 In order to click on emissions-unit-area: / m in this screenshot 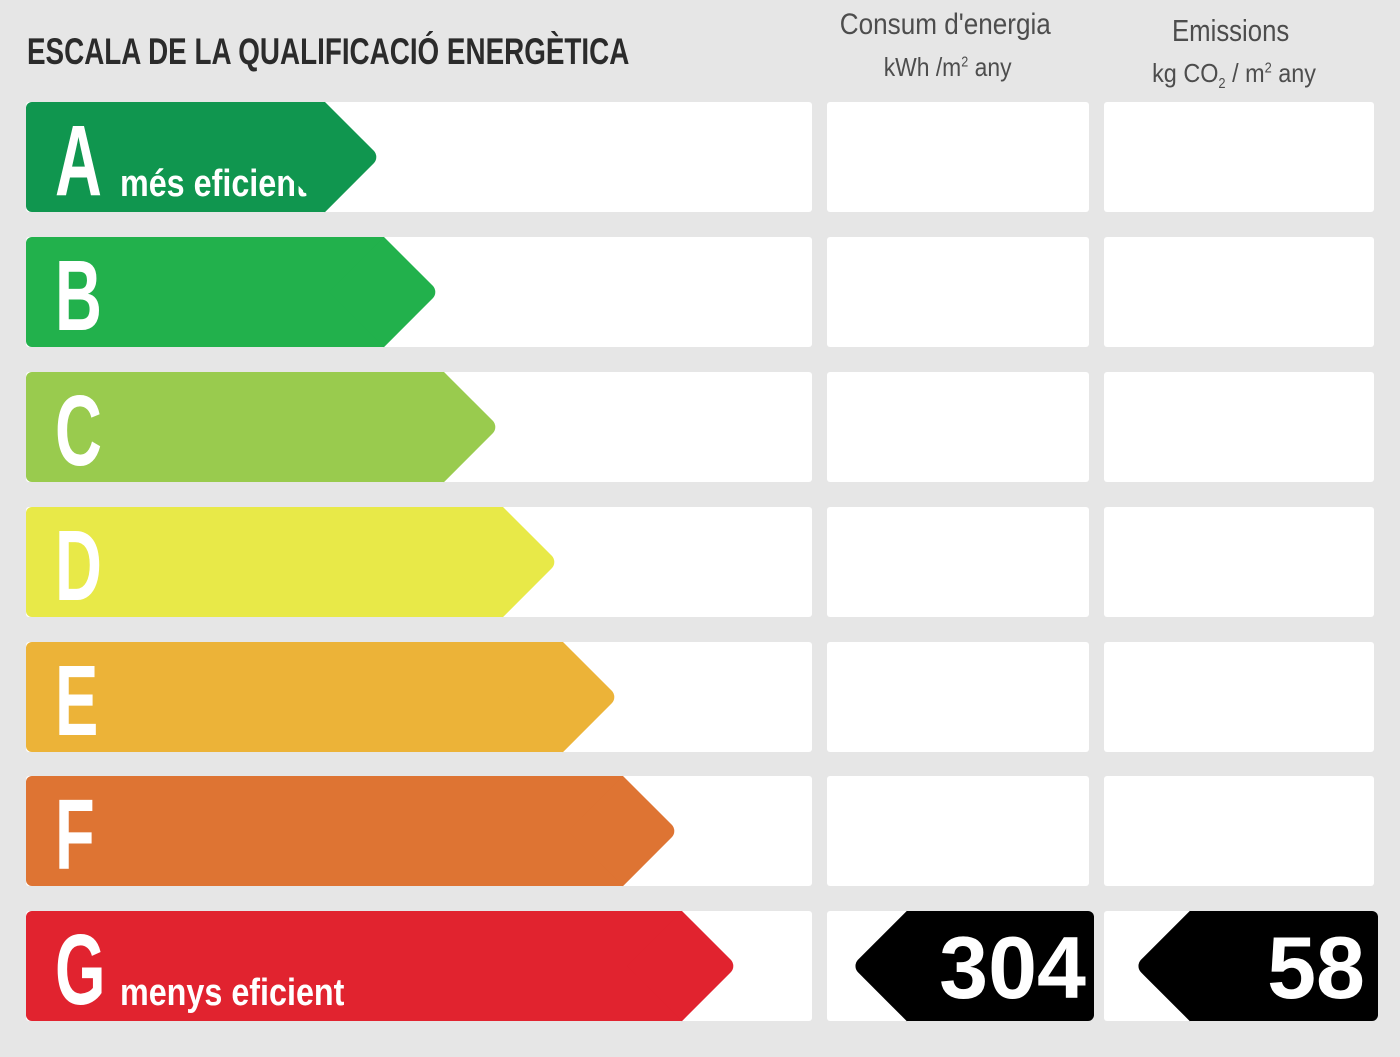, I will do `click(1248, 73)`.